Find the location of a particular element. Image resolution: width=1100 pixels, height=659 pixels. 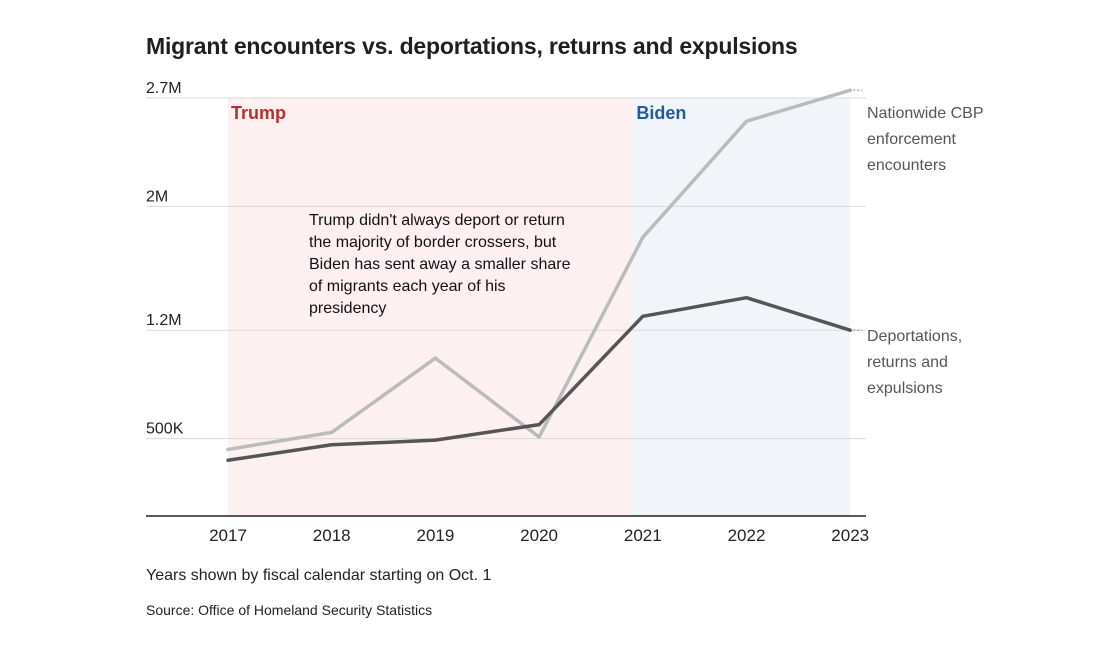

x-tick-label: 2019 is located at coordinates (435, 535).